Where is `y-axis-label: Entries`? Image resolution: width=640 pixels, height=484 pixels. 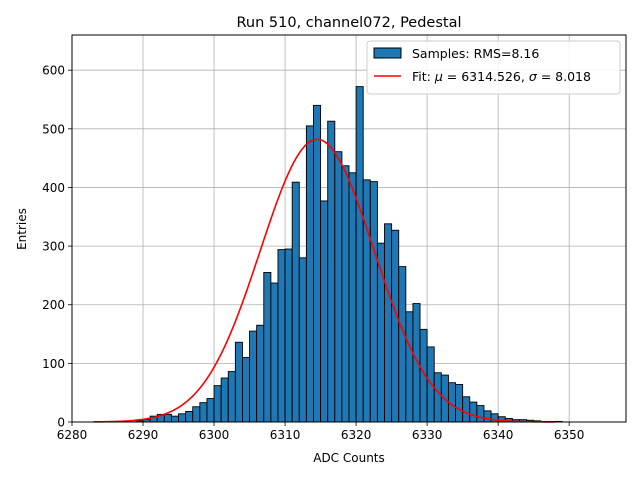 y-axis-label: Entries is located at coordinates (22, 229).